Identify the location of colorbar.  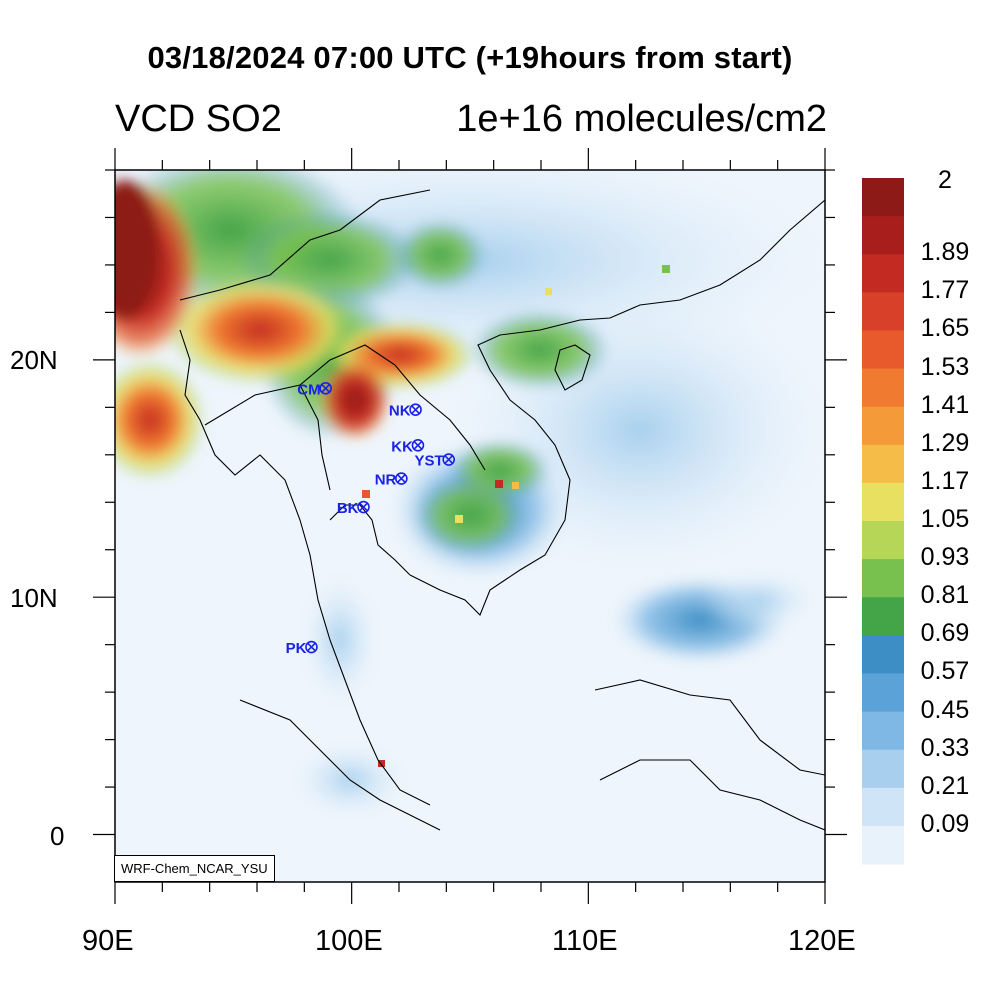
(883, 521).